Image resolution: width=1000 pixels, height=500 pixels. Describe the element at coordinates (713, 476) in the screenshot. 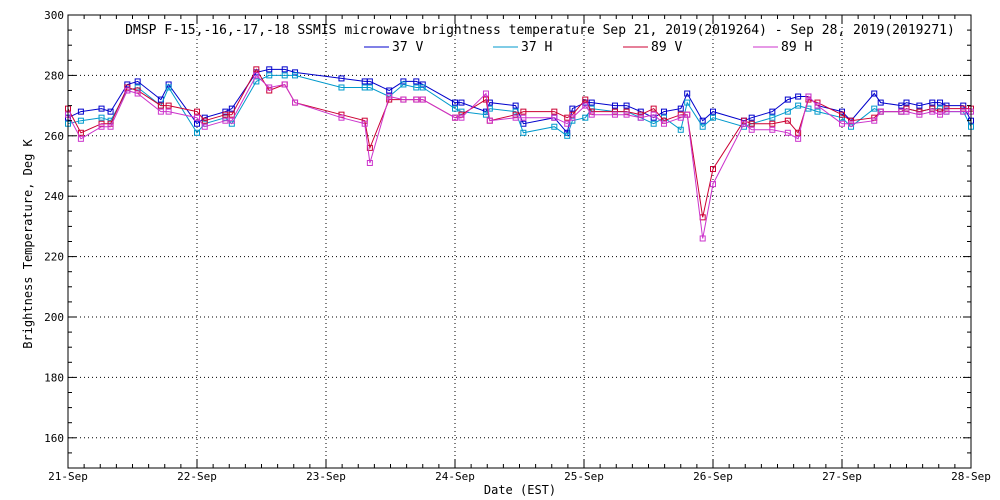

I see `x-tick-label: 26-Sep` at that location.